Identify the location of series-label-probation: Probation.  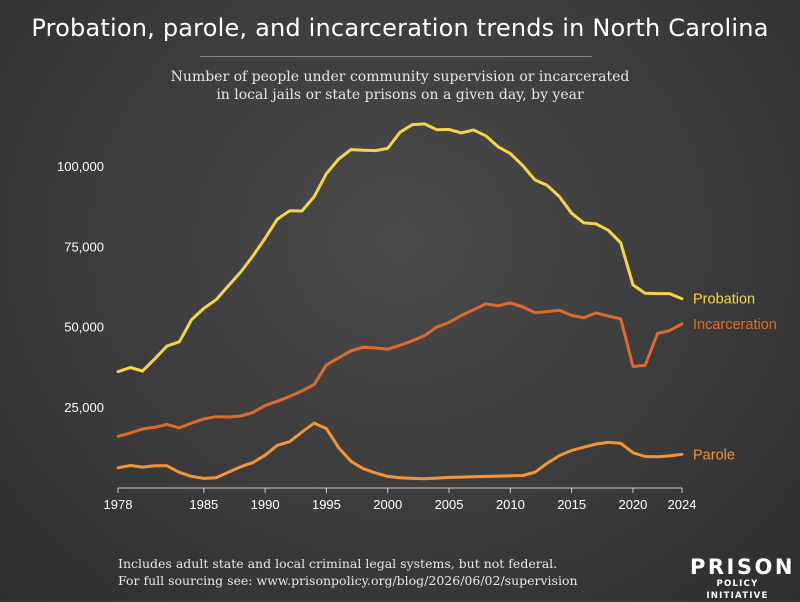
(724, 300).